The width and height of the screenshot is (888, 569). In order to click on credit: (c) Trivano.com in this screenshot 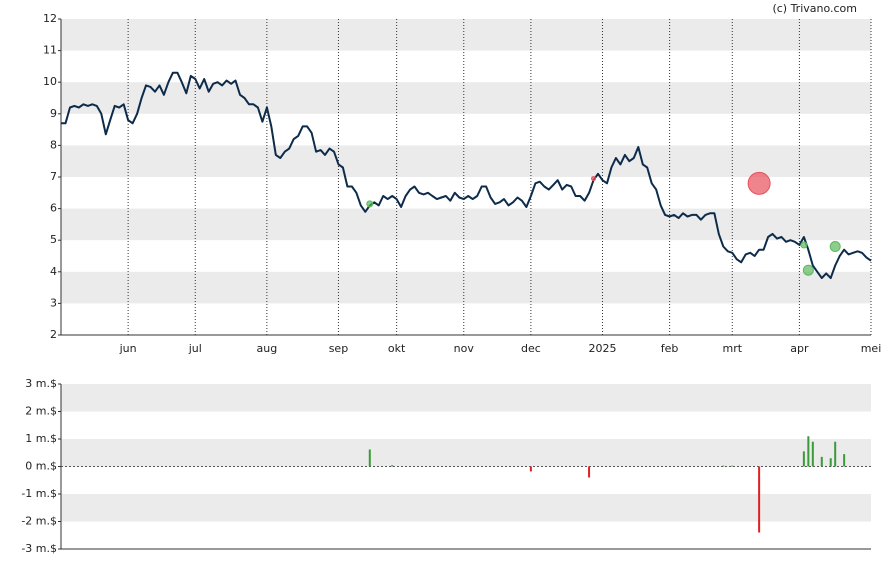, I will do `click(814, 8)`.